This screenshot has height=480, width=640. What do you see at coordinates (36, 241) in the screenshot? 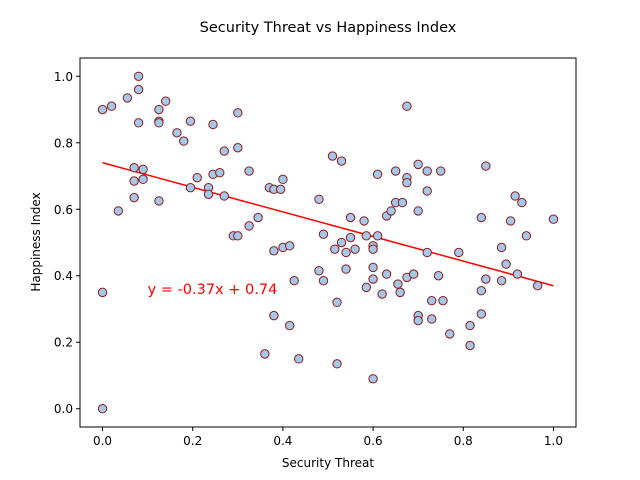
I see `y-axis-label: Happiness Index` at bounding box center [36, 241].